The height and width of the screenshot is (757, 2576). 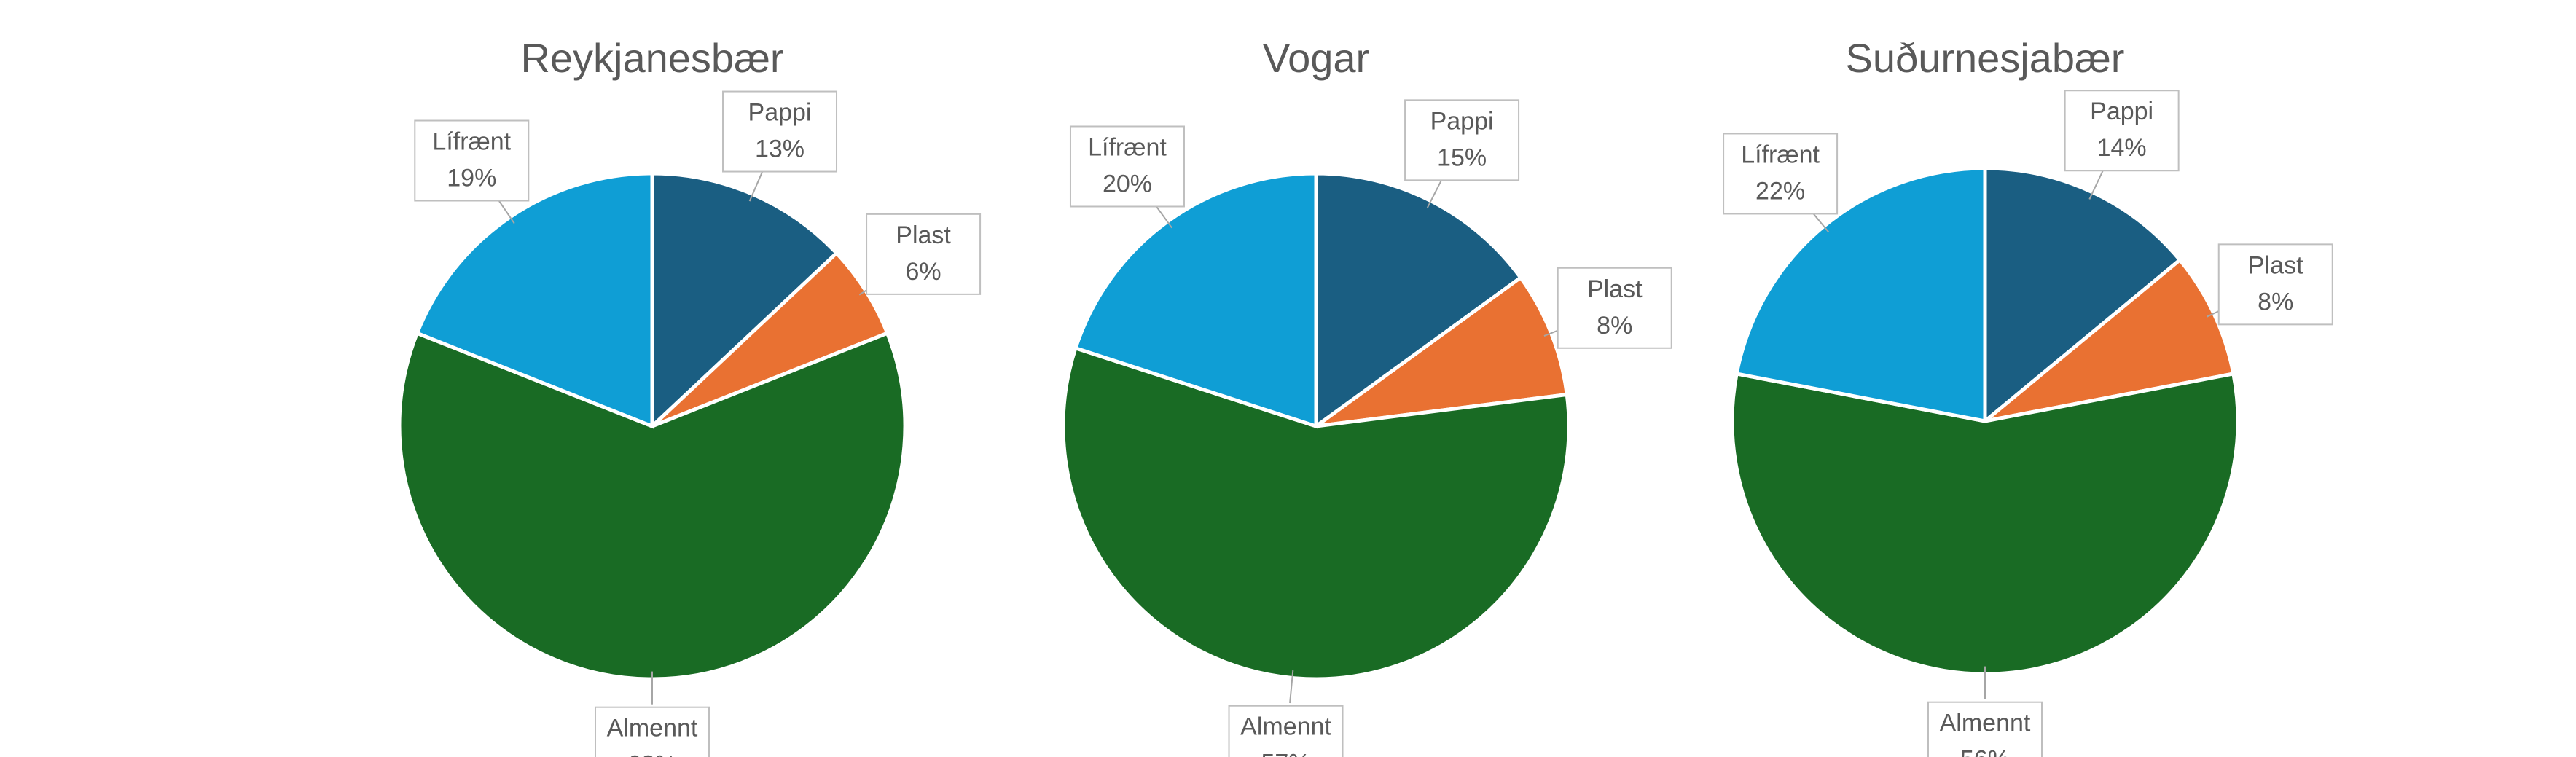 I want to click on label-value: 20%, so click(x=1127, y=183).